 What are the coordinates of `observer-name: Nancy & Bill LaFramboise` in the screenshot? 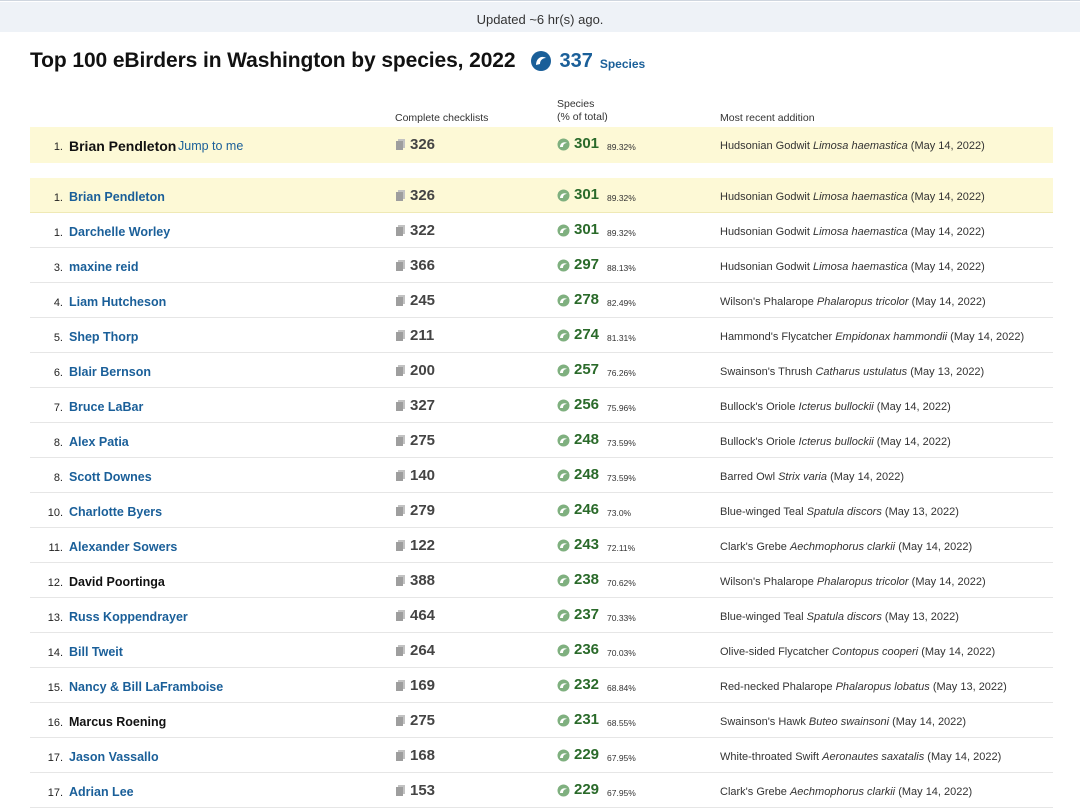 It's located at (146, 687).